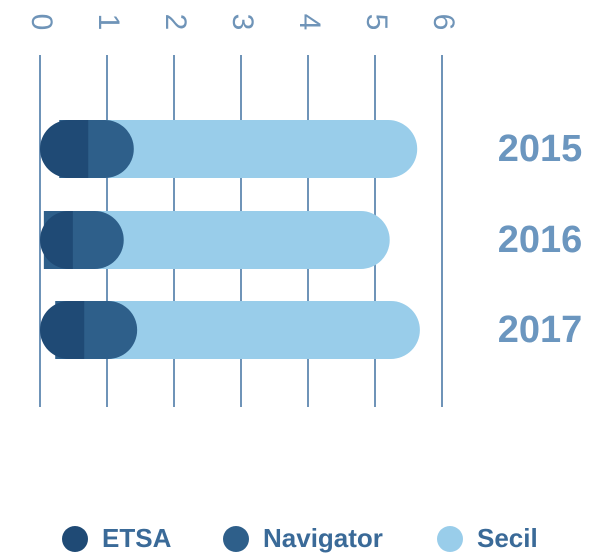 The image size is (592, 553). Describe the element at coordinates (540, 240) in the screenshot. I see `category-label: 2016` at that location.